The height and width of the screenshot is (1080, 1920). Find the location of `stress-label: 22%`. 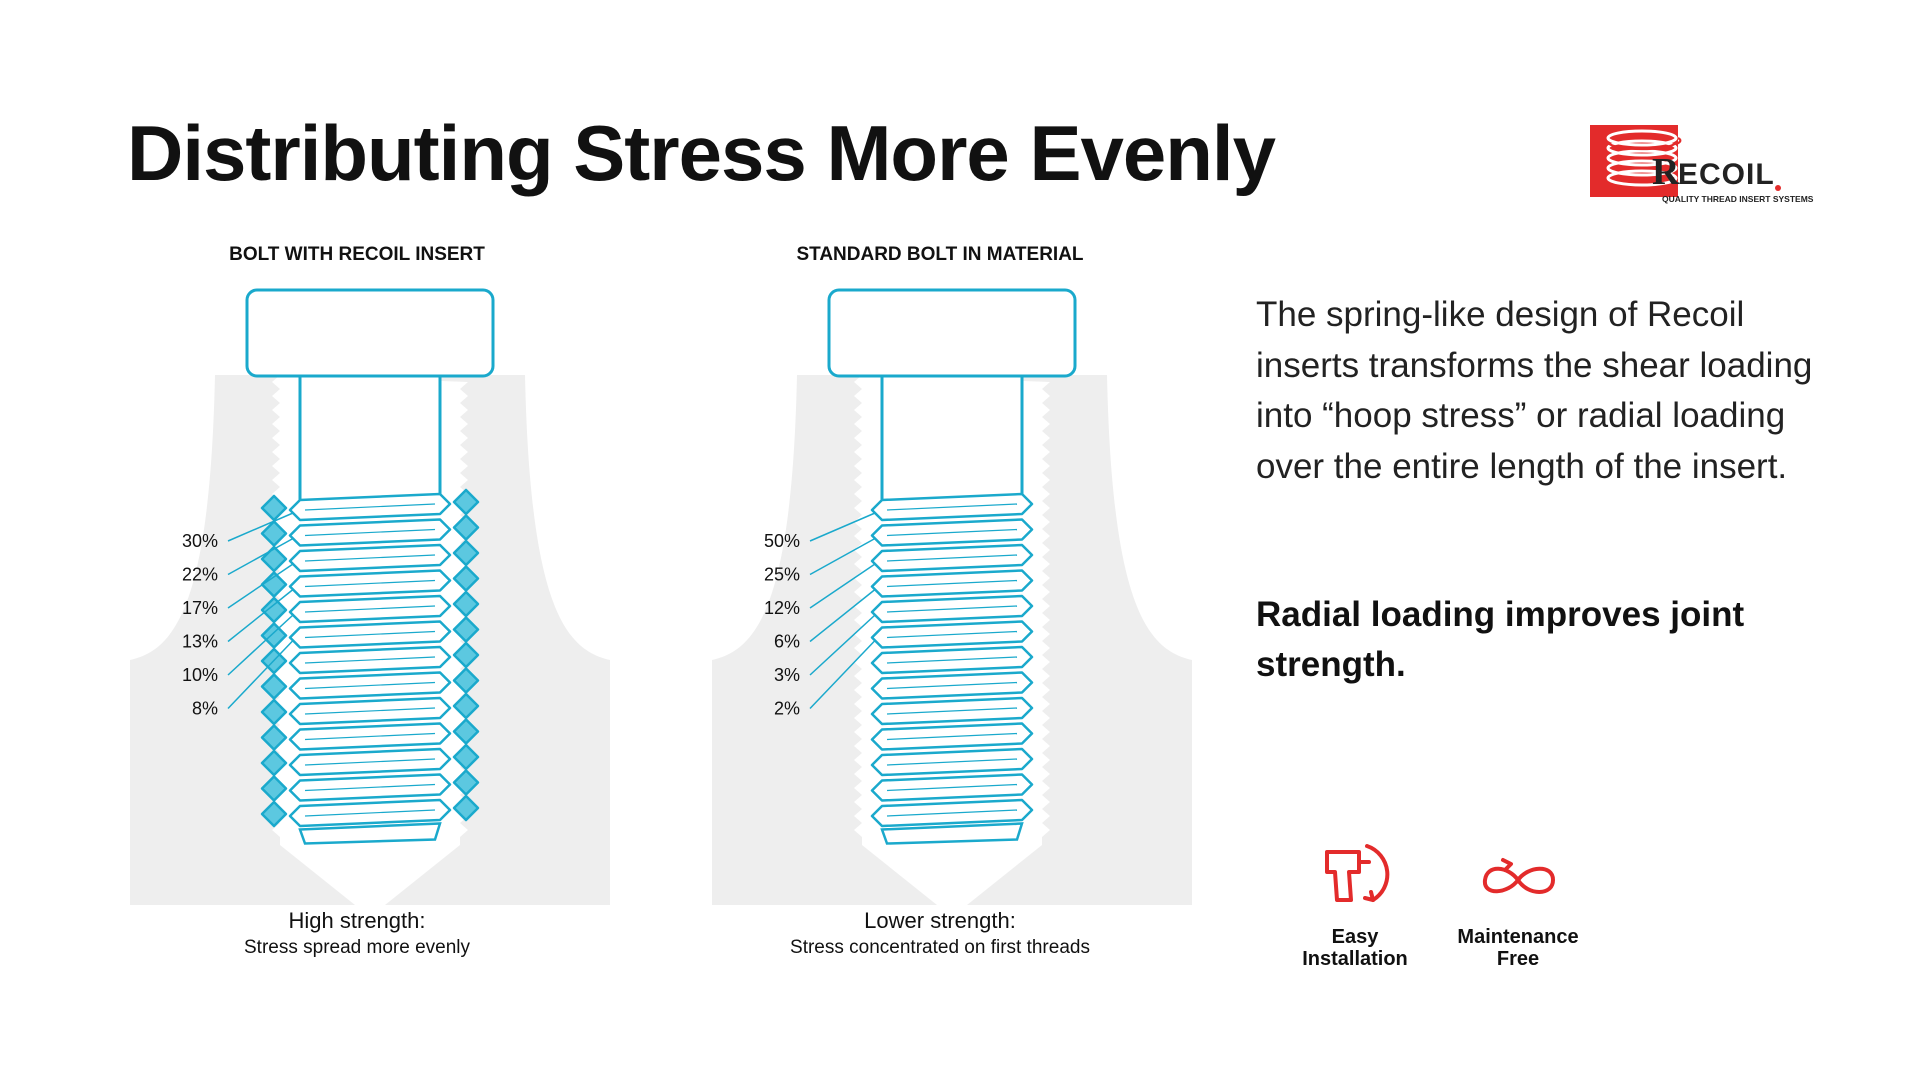

stress-label: 22% is located at coordinates (200, 575).